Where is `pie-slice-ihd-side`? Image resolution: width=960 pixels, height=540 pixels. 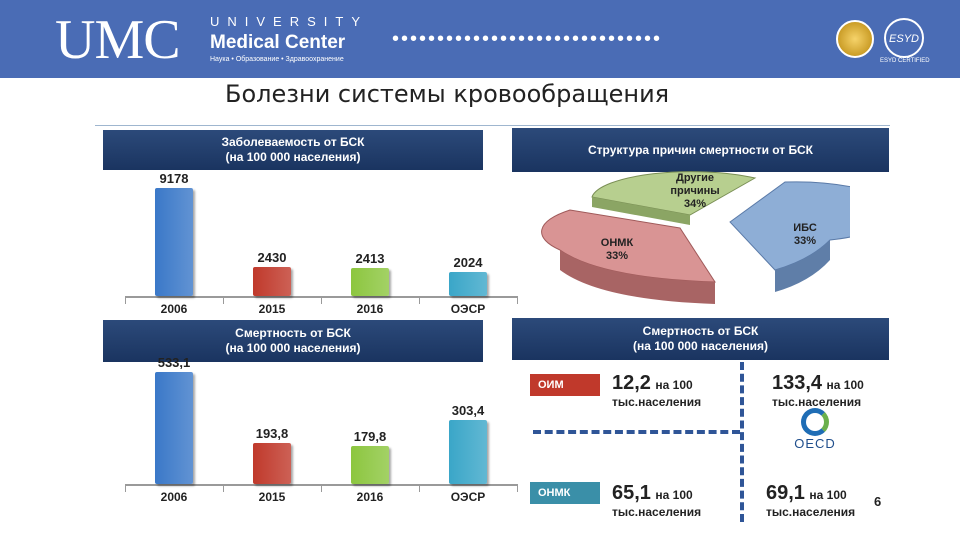
pie-slice-ihd-side is located at coordinates (802, 266).